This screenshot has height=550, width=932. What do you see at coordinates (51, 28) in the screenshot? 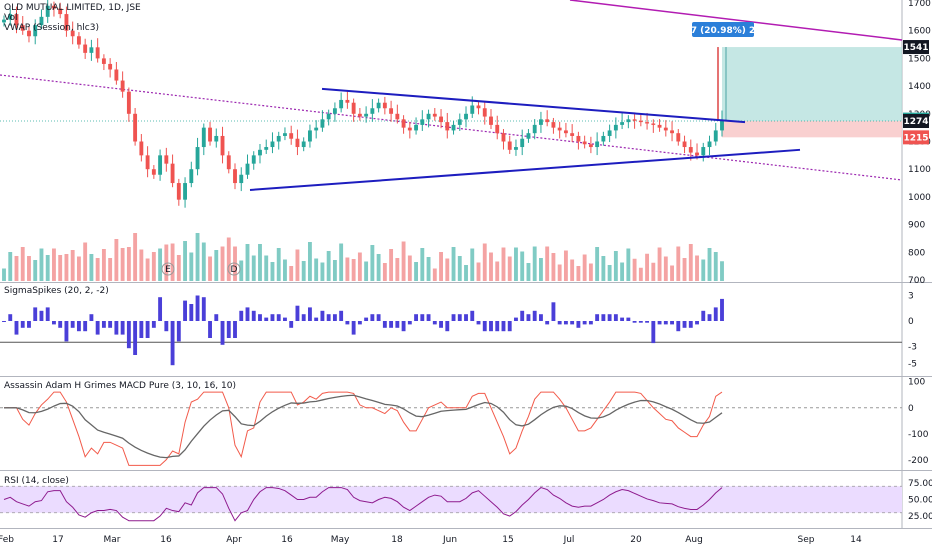
I see `vwap-label: VWAP (Session, hlc3)` at bounding box center [51, 28].